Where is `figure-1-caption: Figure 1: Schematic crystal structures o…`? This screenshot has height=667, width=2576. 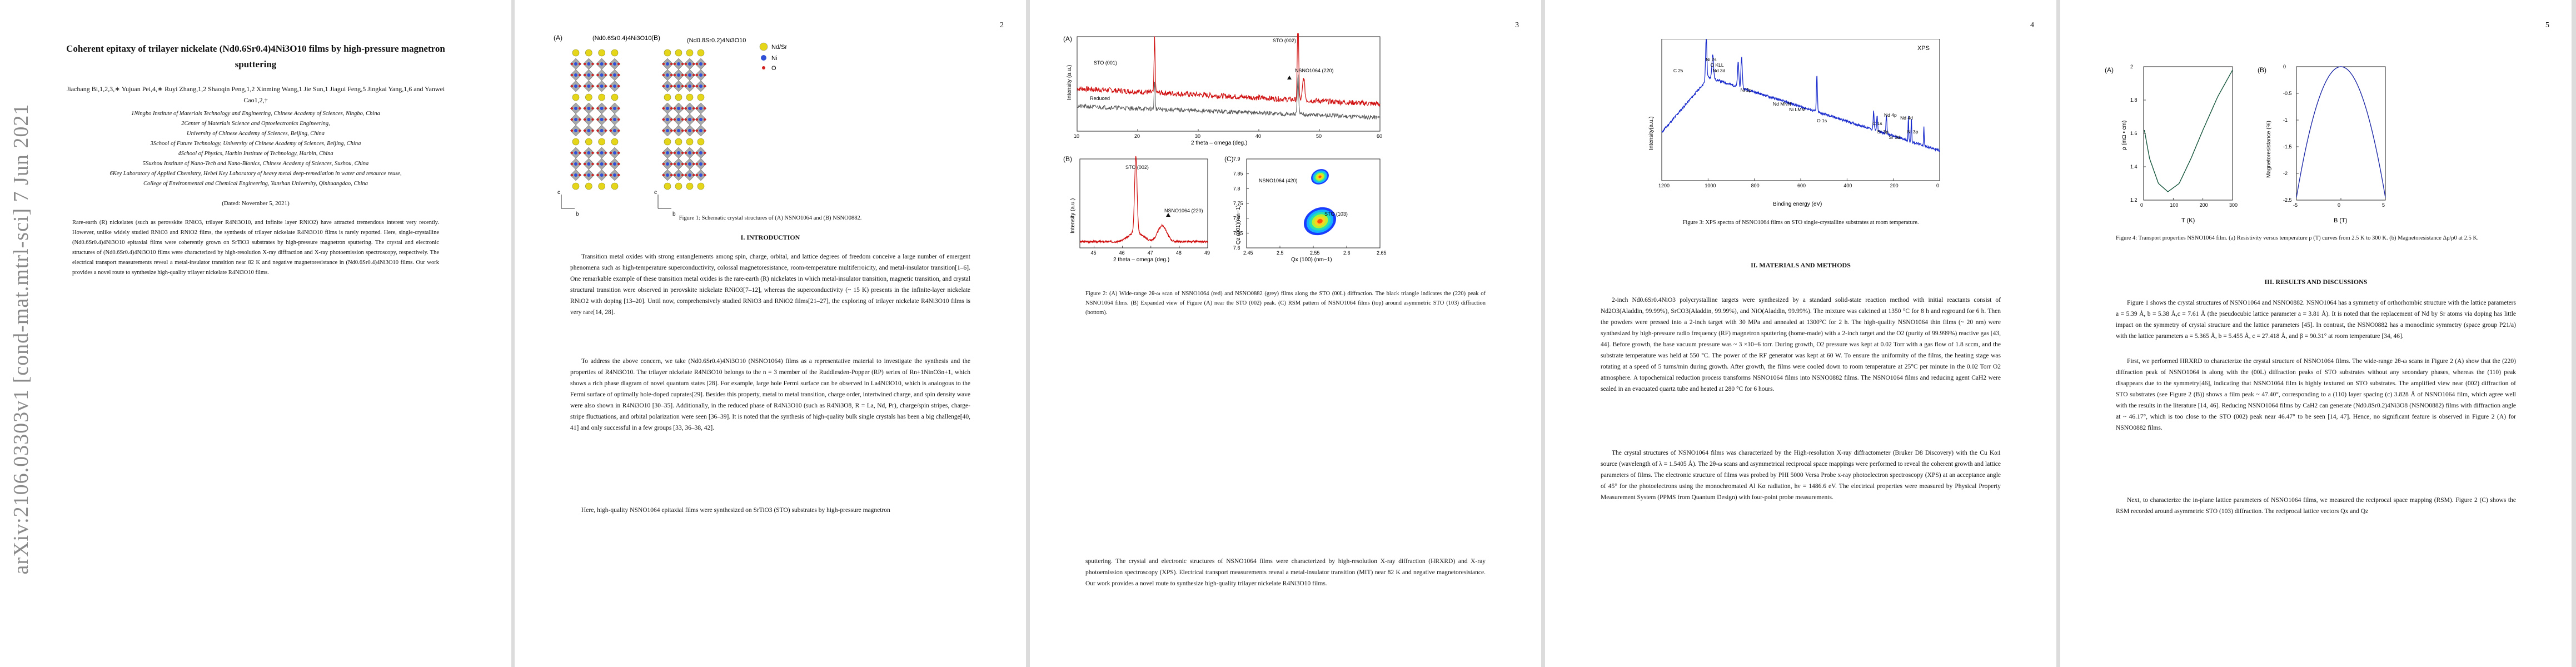
figure-1-caption: Figure 1: Schematic crystal structures o… is located at coordinates (770, 218).